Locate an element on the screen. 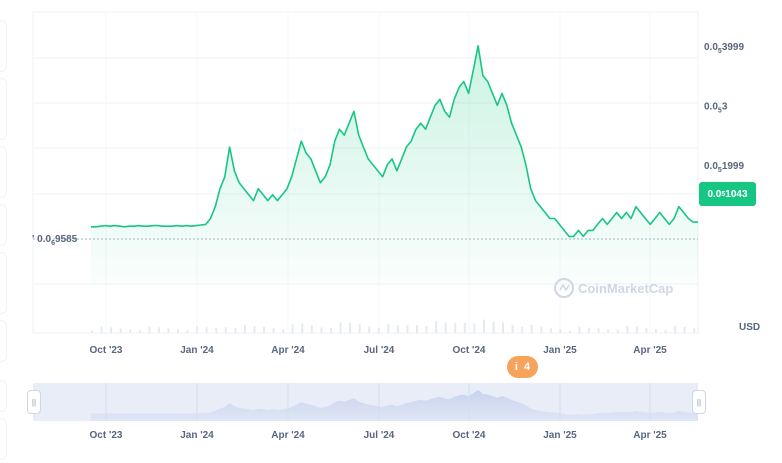  x-tick-label-3: Jul '24 is located at coordinates (379, 350).